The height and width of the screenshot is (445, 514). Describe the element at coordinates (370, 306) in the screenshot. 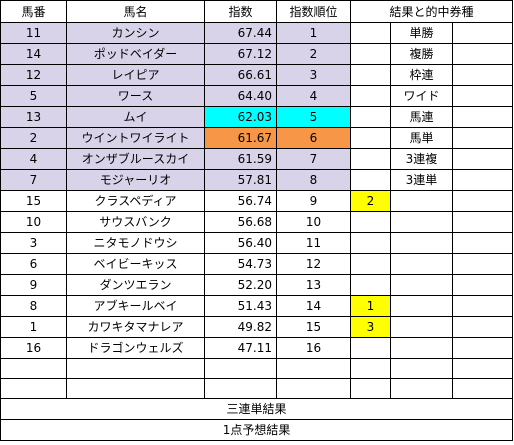

I see `finish-mark-cell: 1` at that location.